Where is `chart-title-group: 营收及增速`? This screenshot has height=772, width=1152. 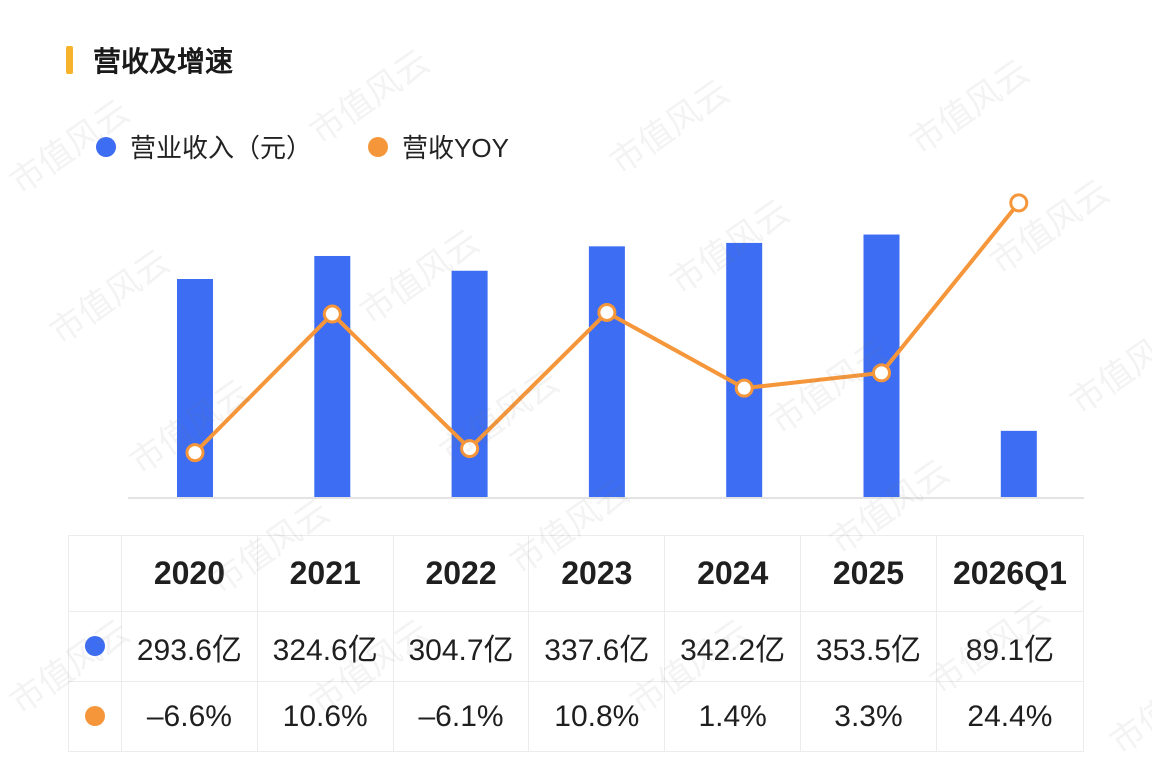
chart-title-group: 营收及增速 is located at coordinates (149, 60).